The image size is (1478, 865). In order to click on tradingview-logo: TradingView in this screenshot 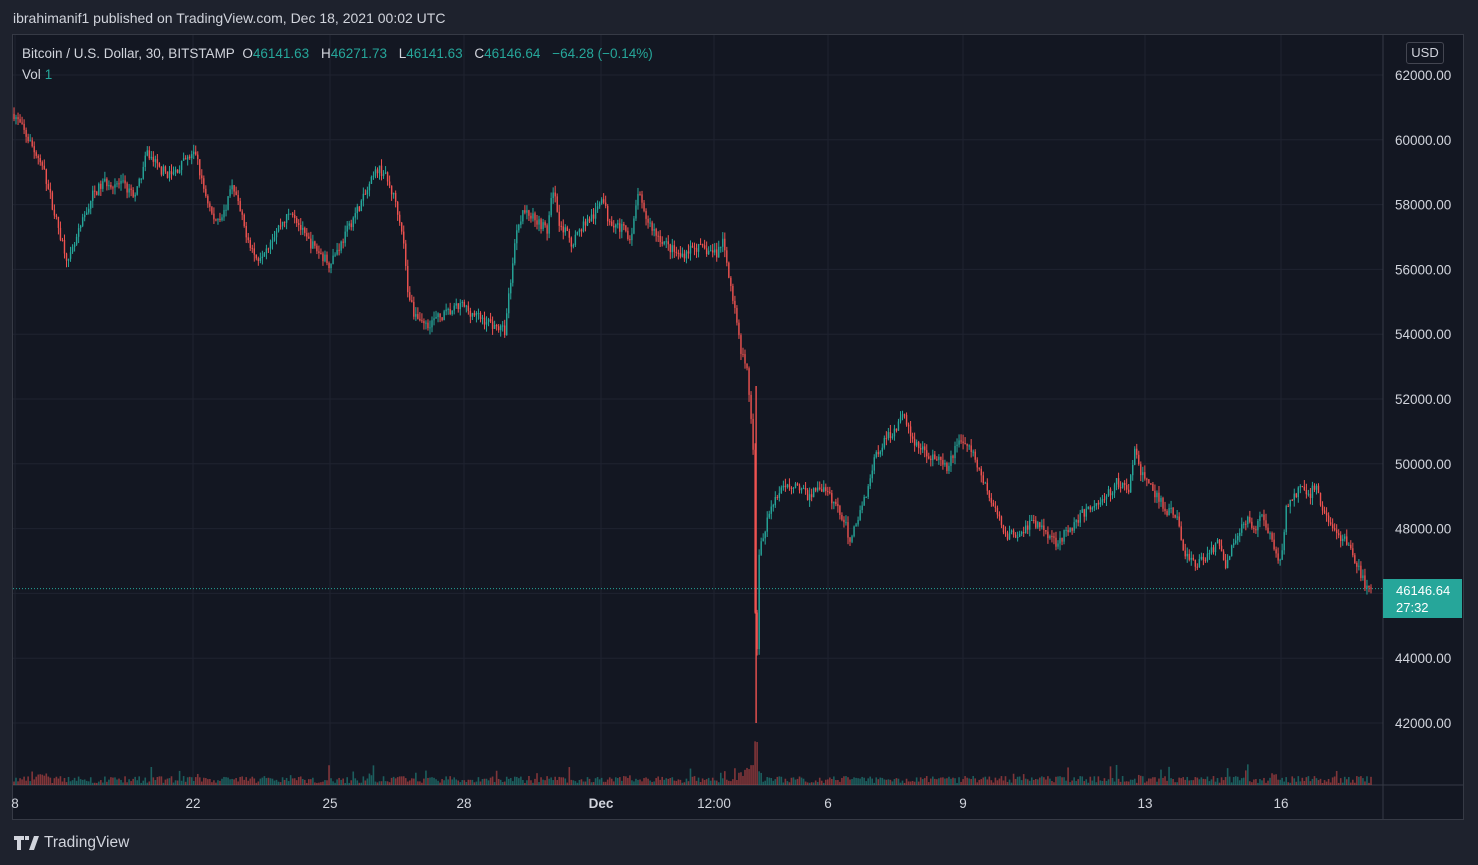, I will do `click(71, 843)`.